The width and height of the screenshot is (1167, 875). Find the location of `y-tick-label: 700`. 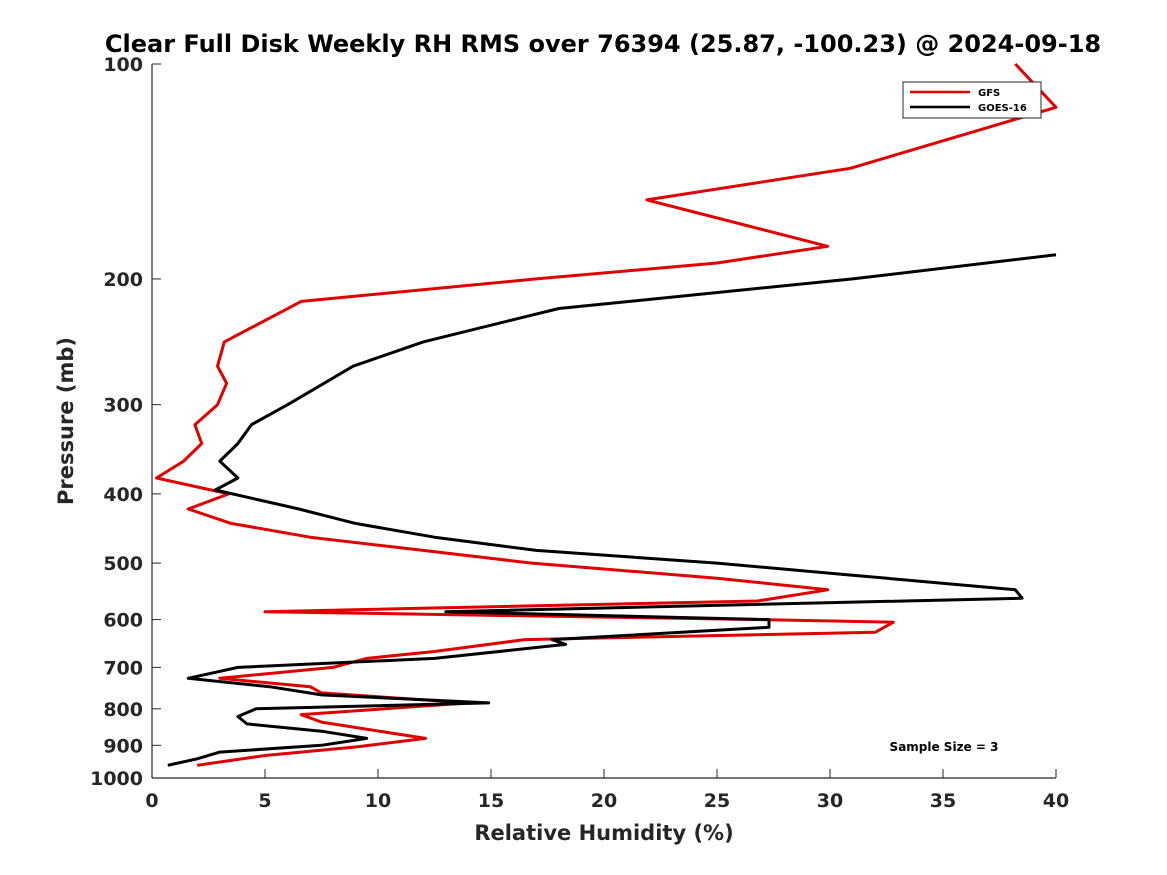

y-tick-label: 700 is located at coordinates (123, 668).